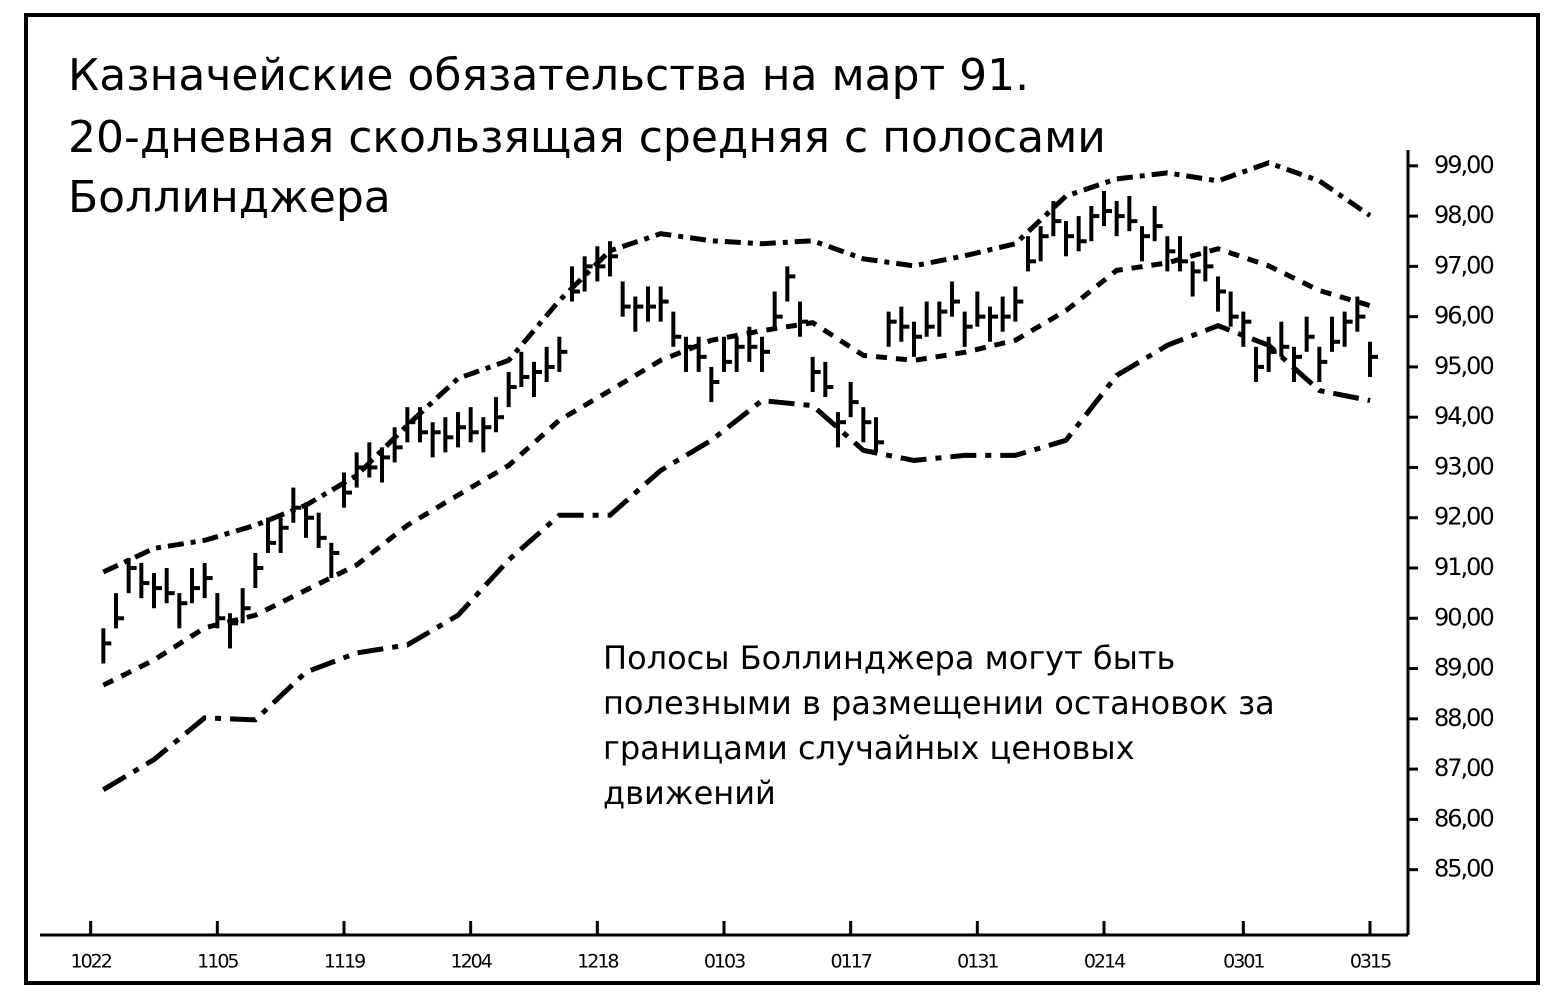 This screenshot has height=1004, width=1560. What do you see at coordinates (689, 793) in the screenshot?
I see `annotation: движений` at bounding box center [689, 793].